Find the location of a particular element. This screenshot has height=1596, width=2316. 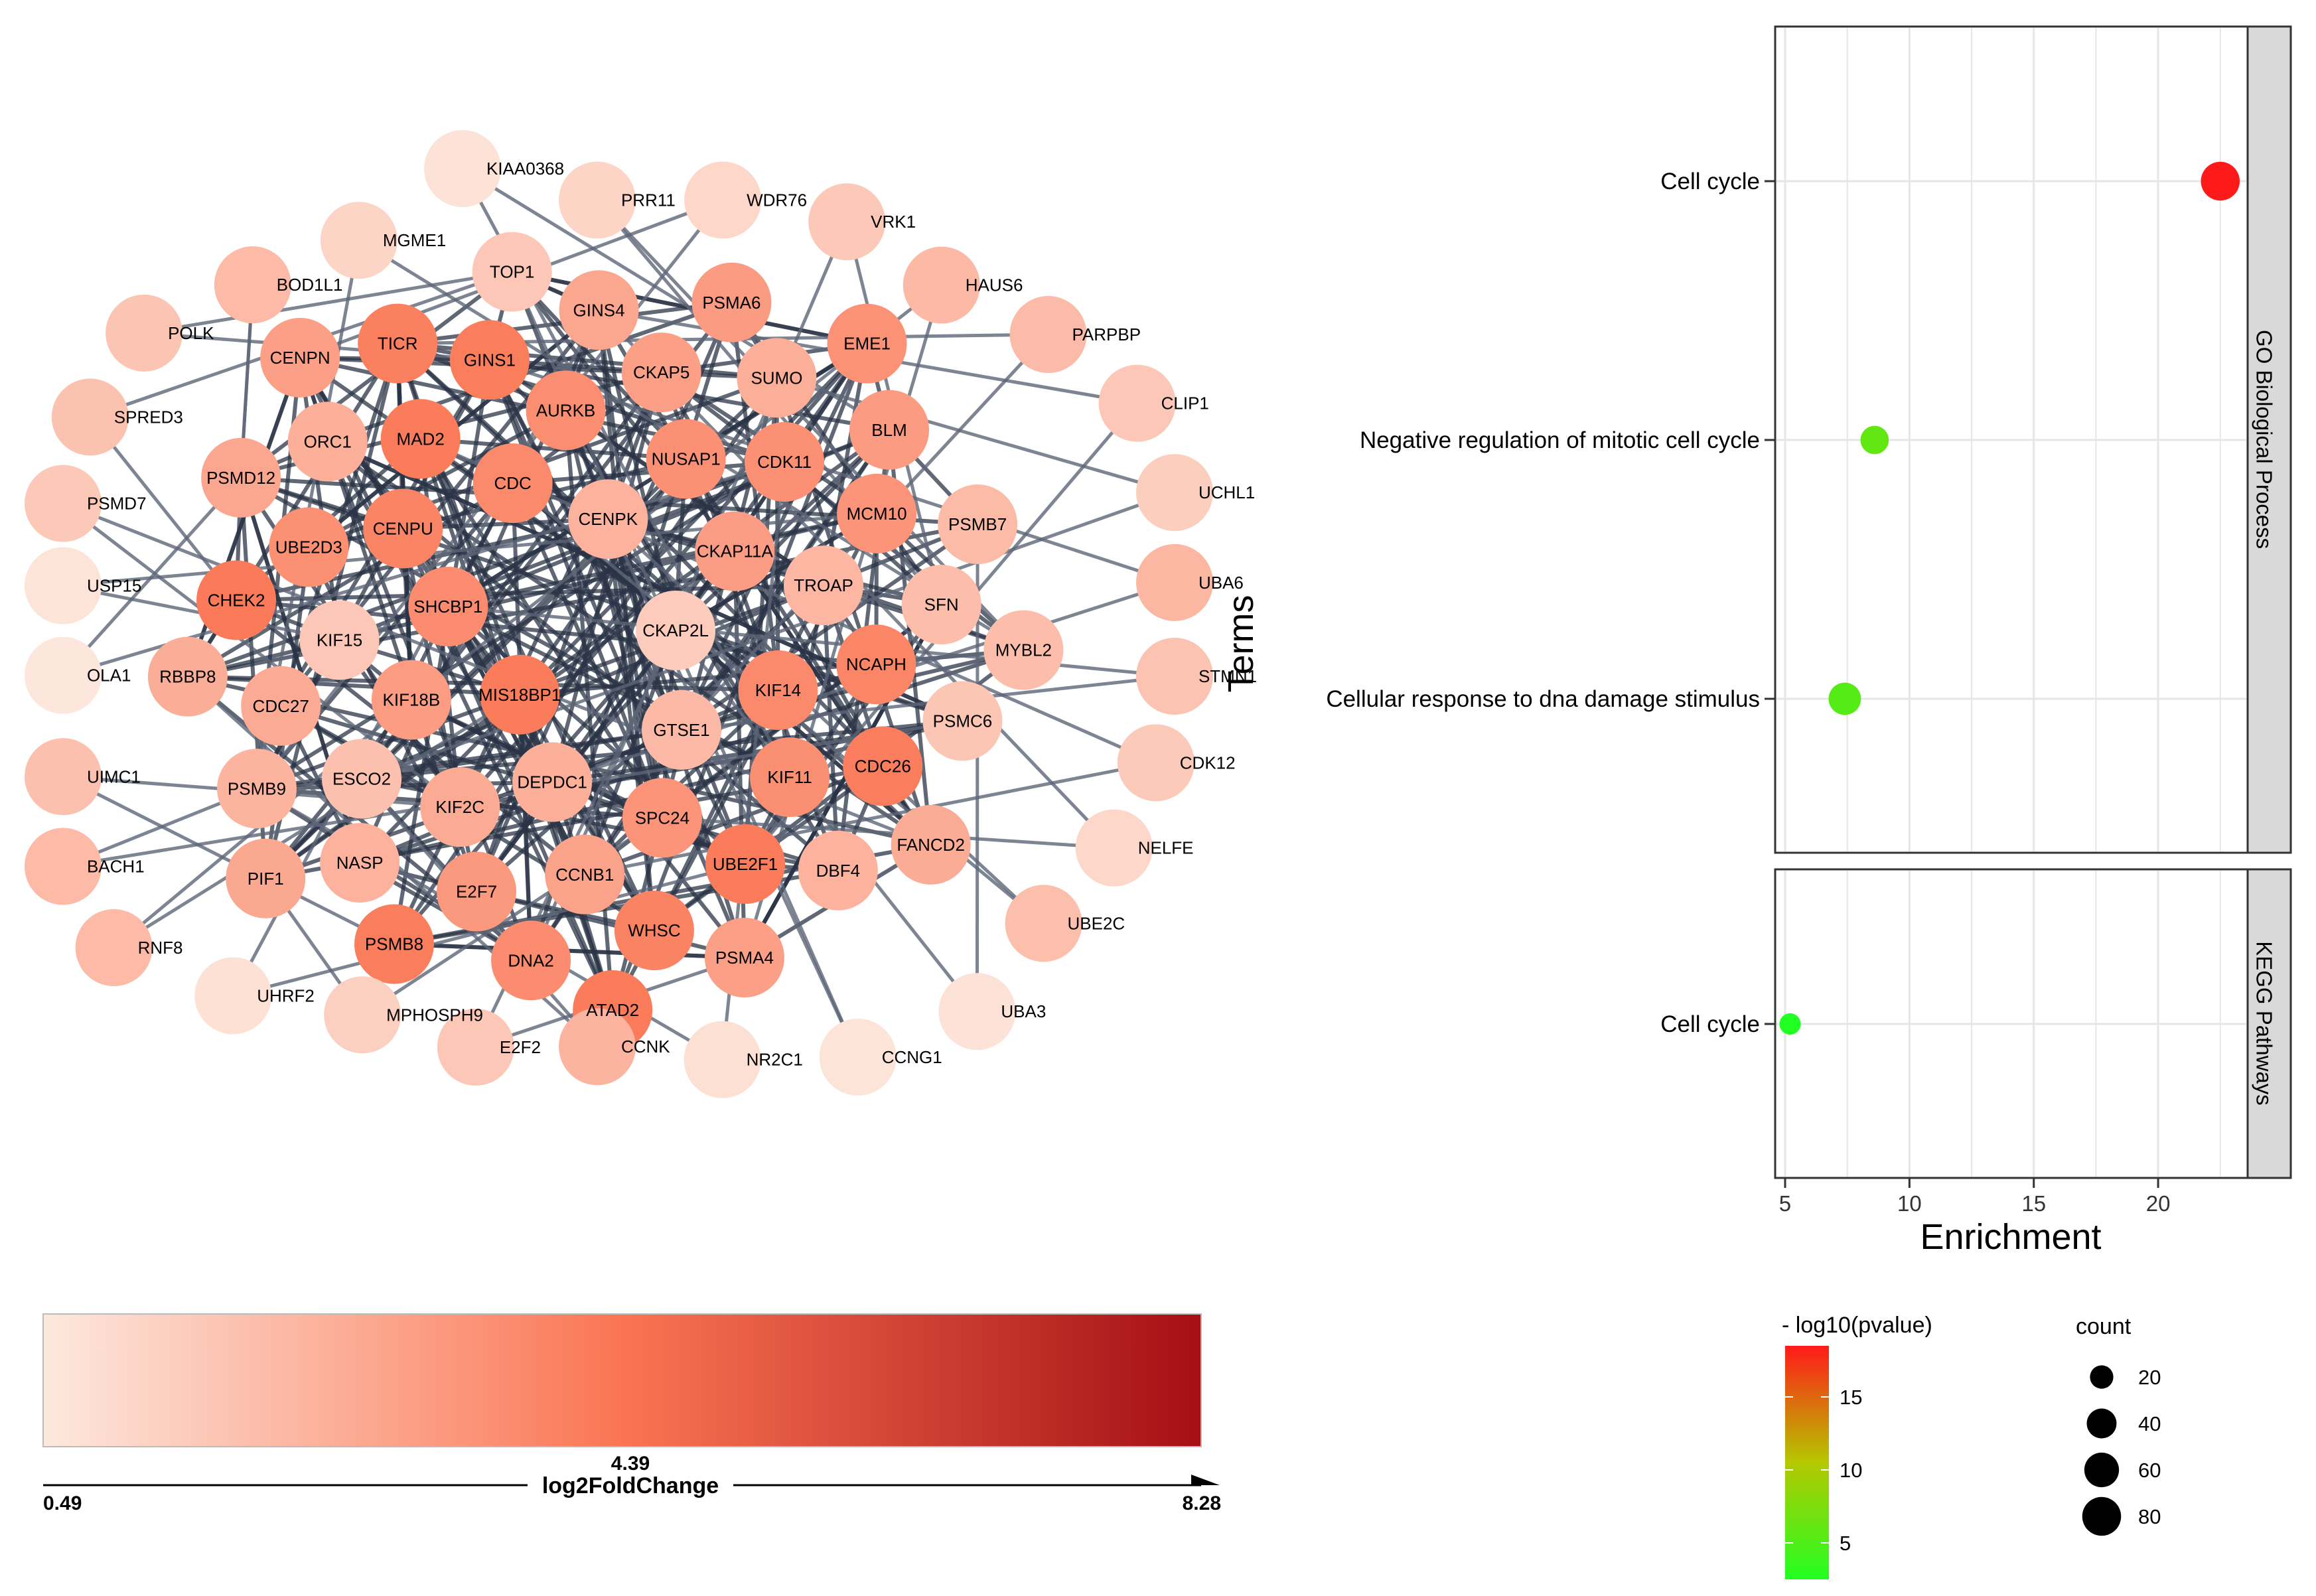

network-node-label: TICR is located at coordinates (398, 344).